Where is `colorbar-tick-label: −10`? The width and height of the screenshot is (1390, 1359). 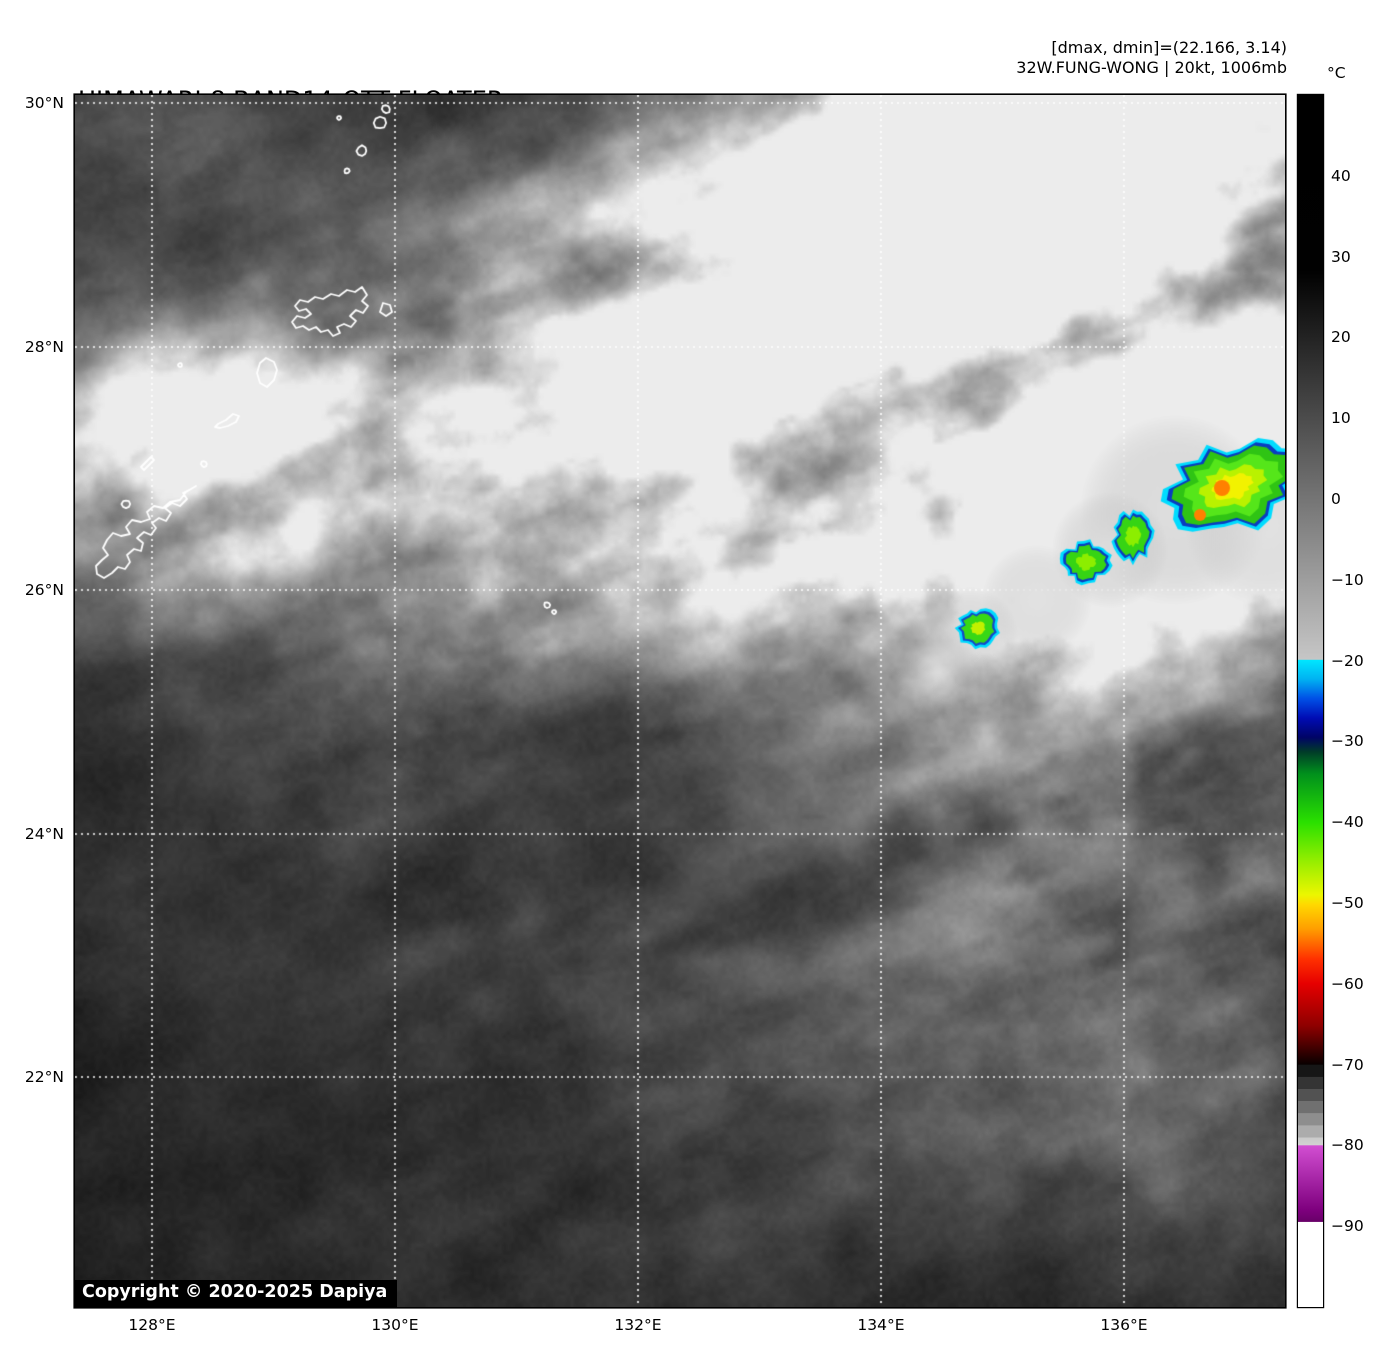
colorbar-tick-label: −10 is located at coordinates (1347, 579).